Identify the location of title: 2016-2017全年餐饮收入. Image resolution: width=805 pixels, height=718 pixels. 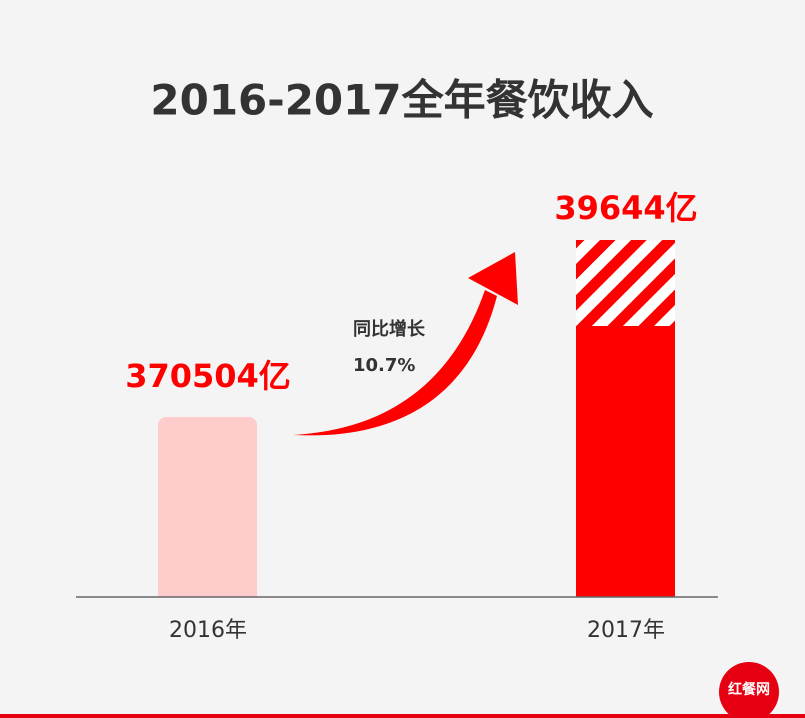
(401, 100).